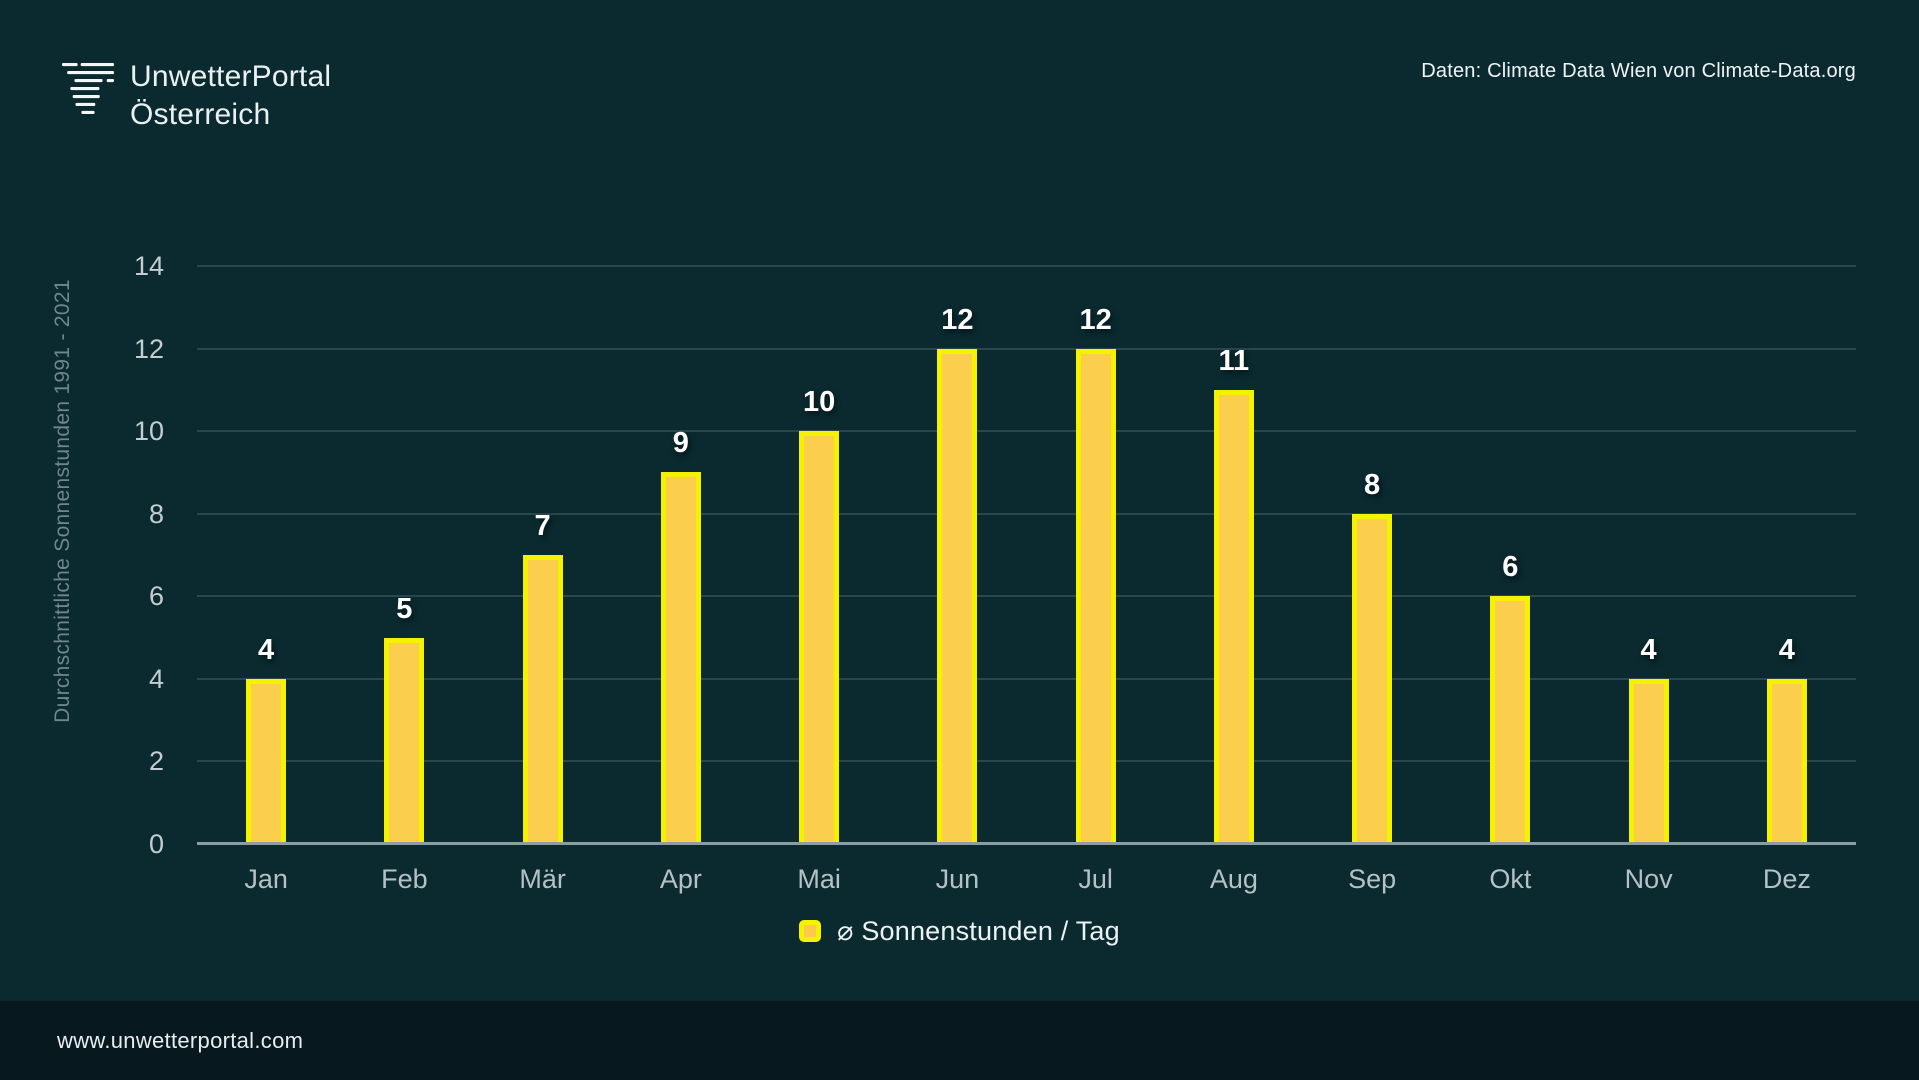 The image size is (1919, 1080). What do you see at coordinates (404, 608) in the screenshot?
I see `bar-value-label: 5` at bounding box center [404, 608].